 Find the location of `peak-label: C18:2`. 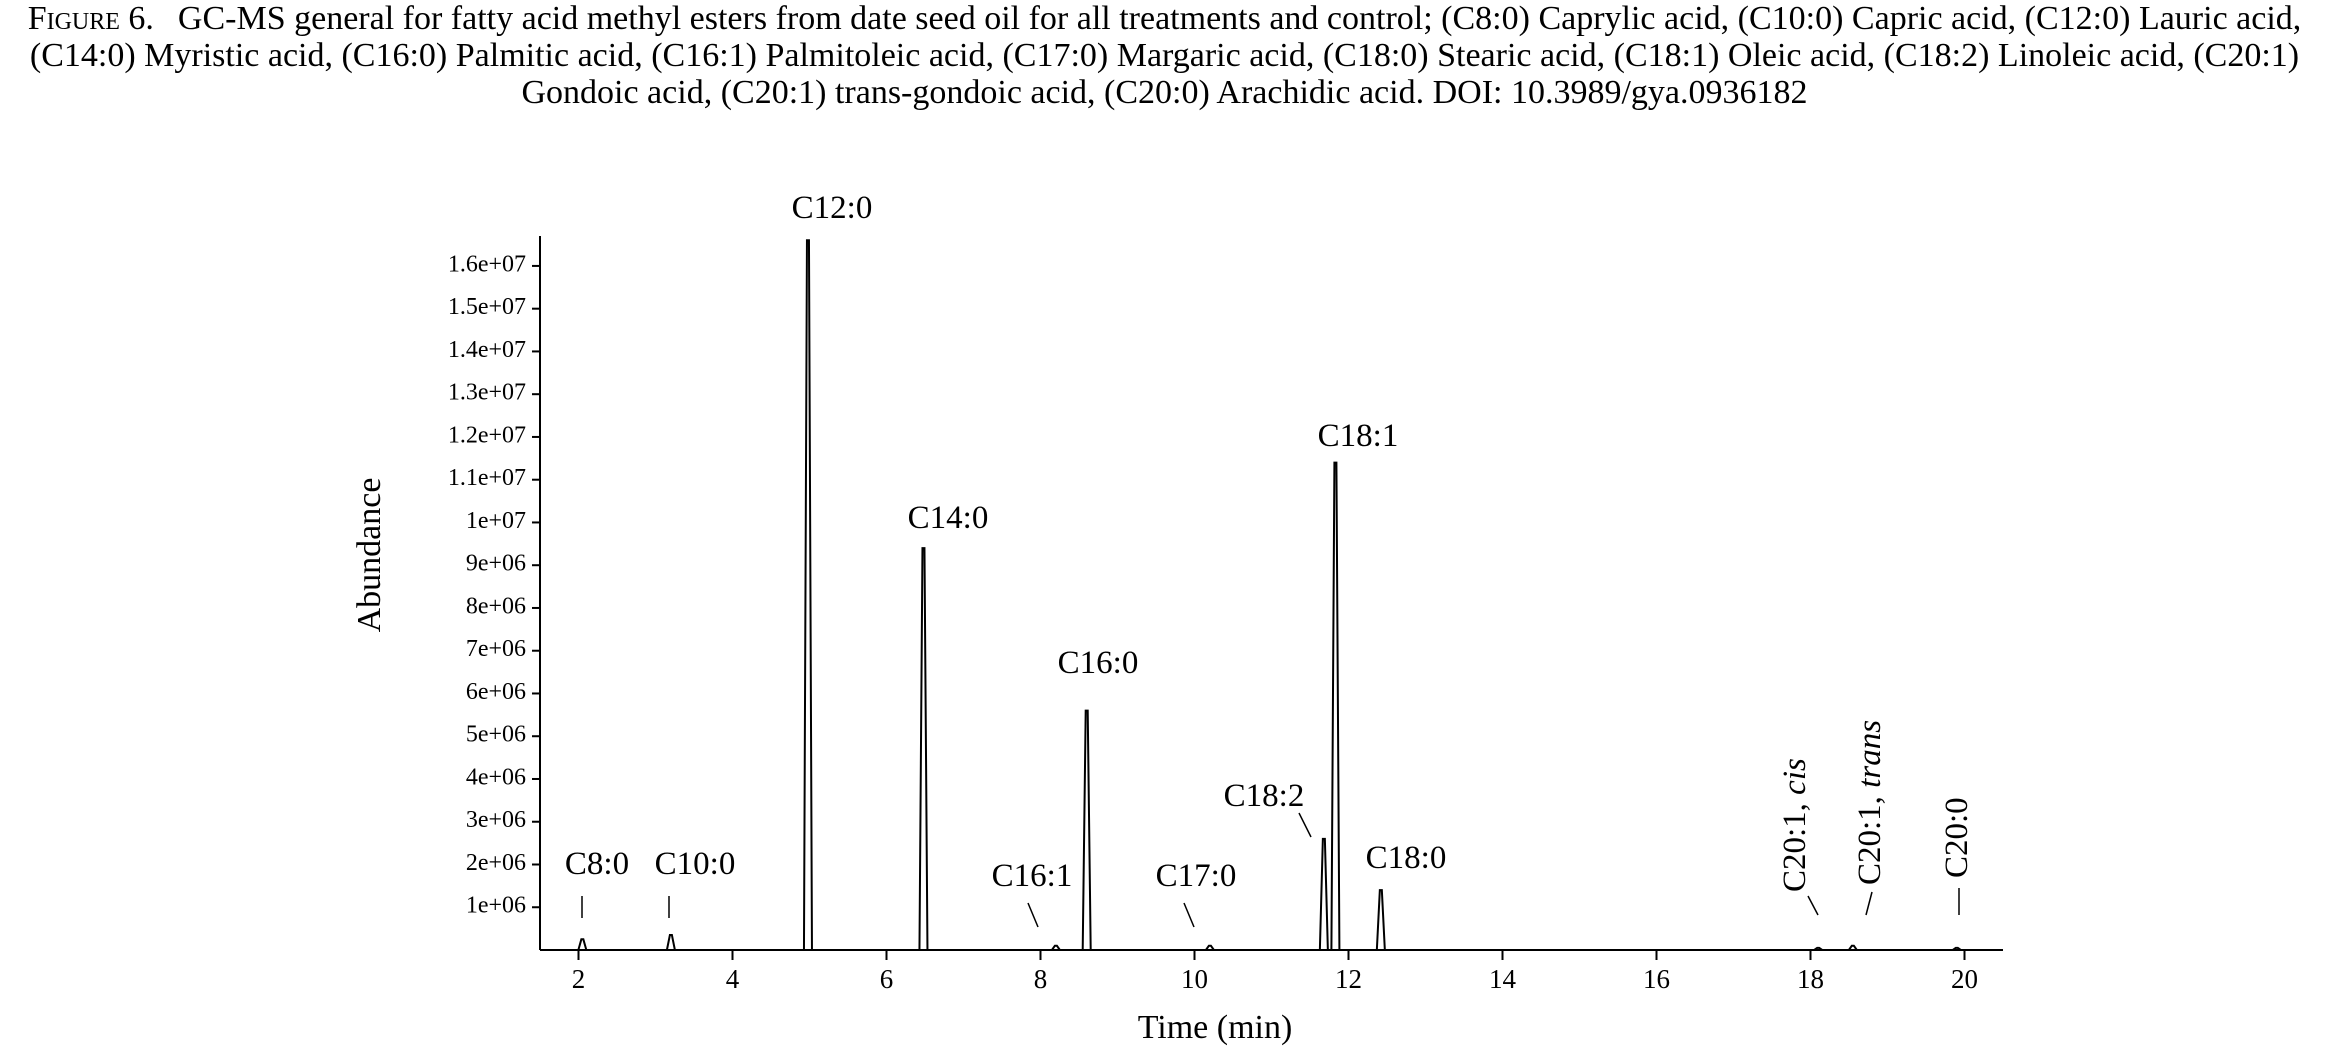

peak-label: C18:2 is located at coordinates (1264, 796).